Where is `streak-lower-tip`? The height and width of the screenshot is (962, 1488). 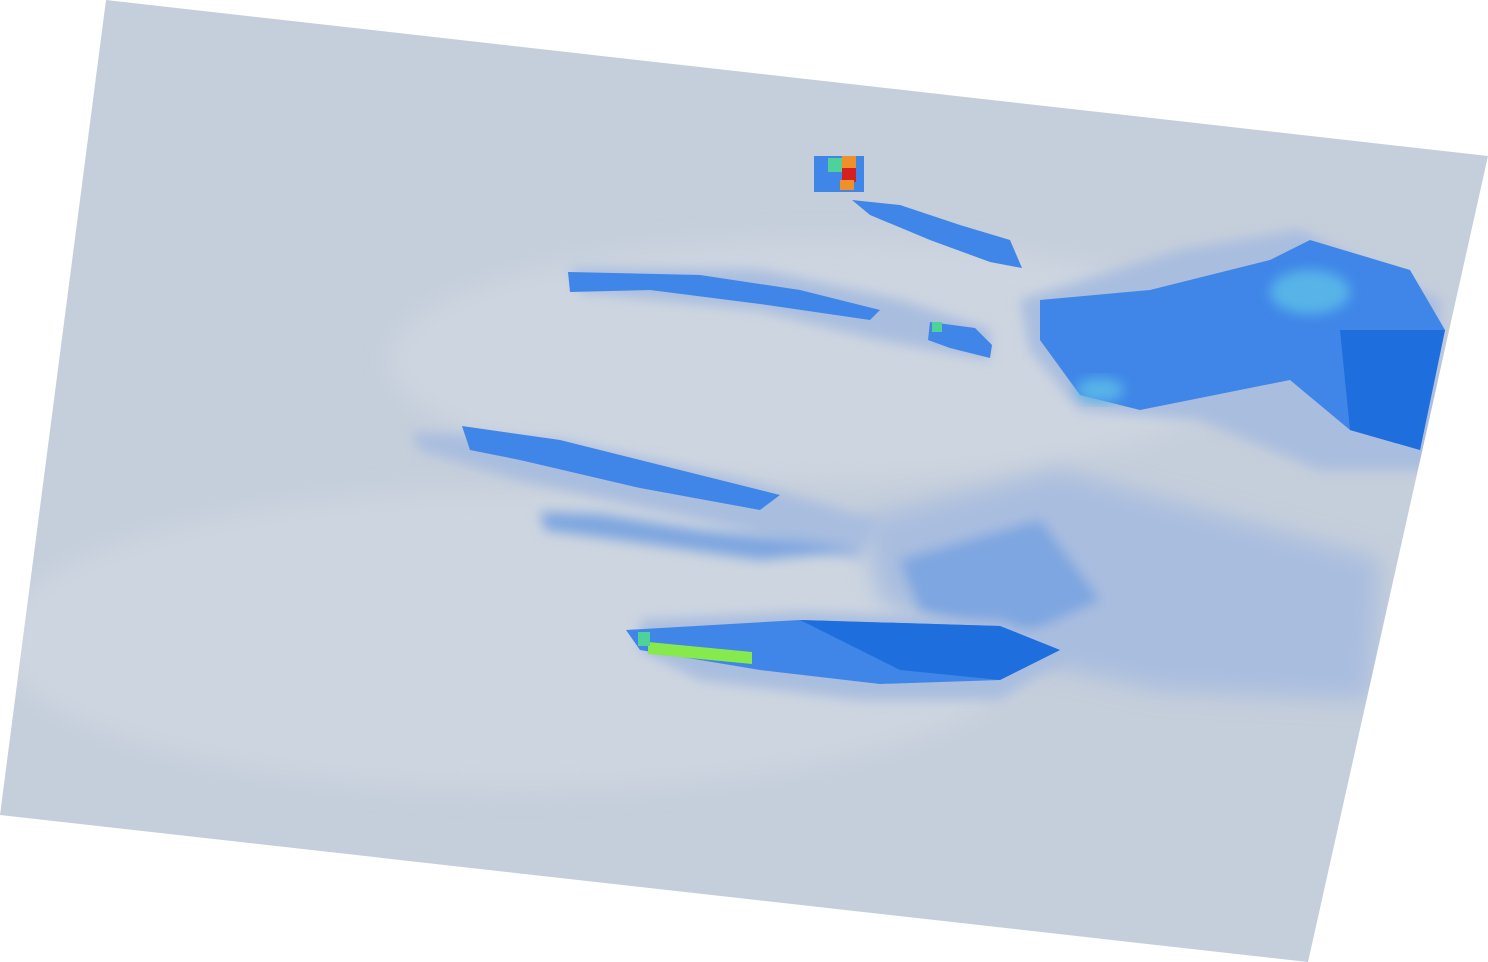 streak-lower-tip is located at coordinates (644, 639).